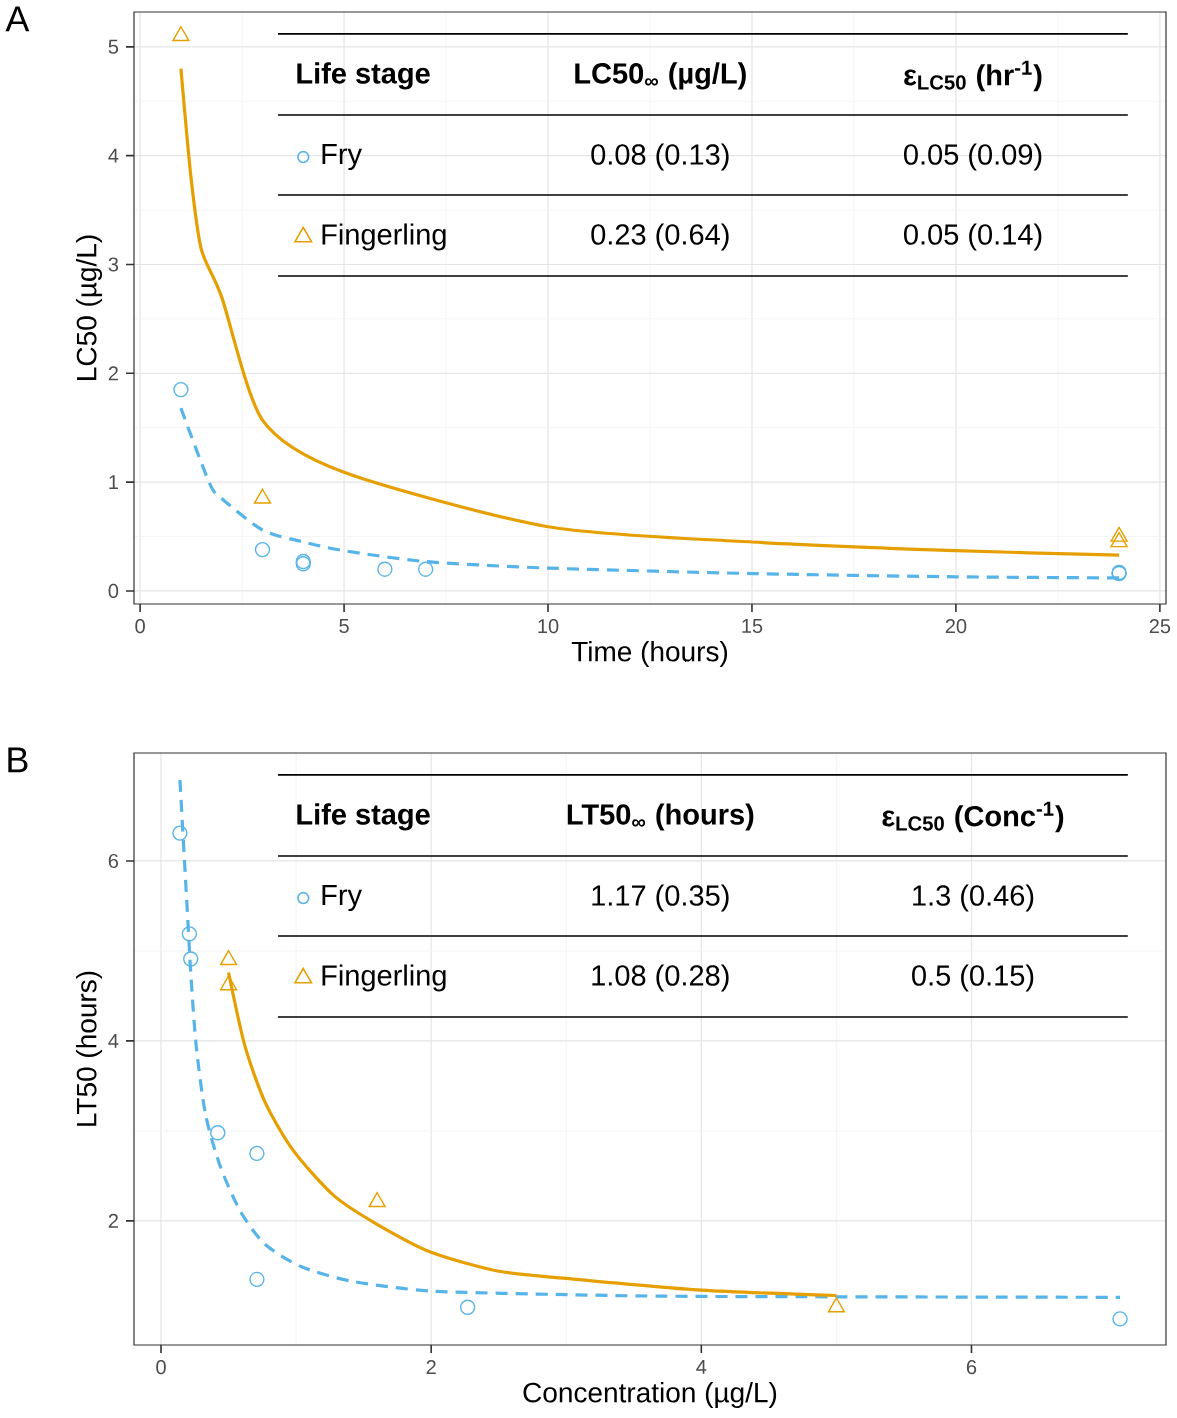  Describe the element at coordinates (660, 898) in the screenshot. I see `annotation: 1.17 (0.35)` at that location.